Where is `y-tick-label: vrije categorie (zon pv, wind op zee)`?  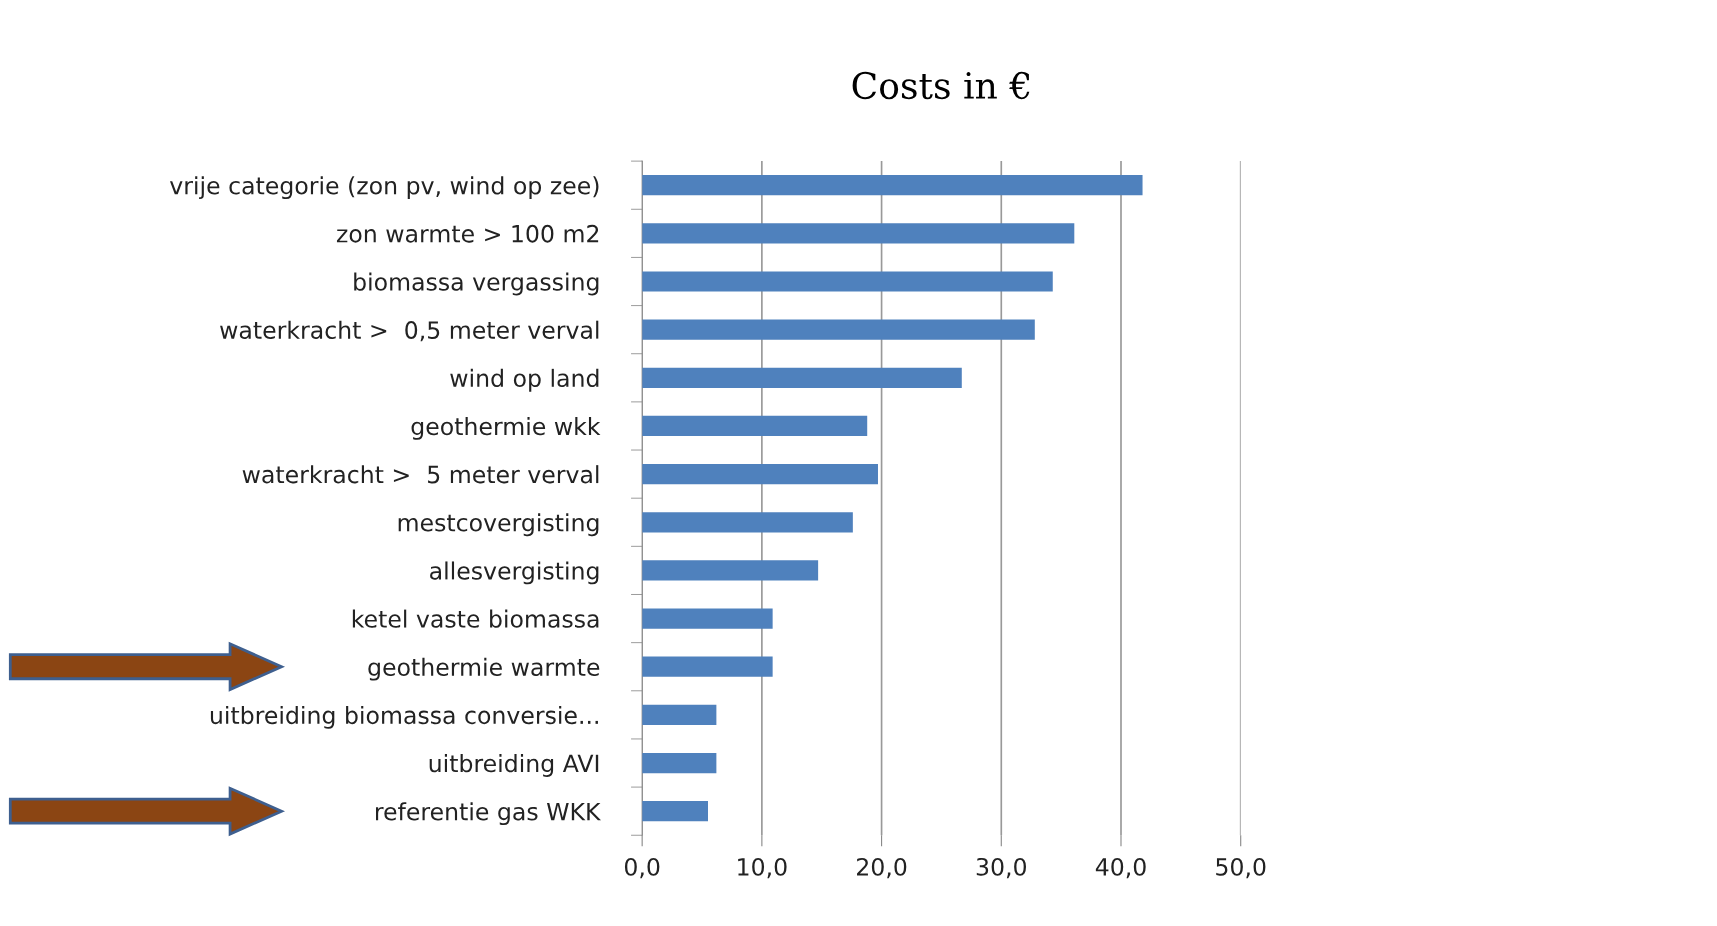
y-tick-label: vrije categorie (zon pv, wind op zee) is located at coordinates (384, 188).